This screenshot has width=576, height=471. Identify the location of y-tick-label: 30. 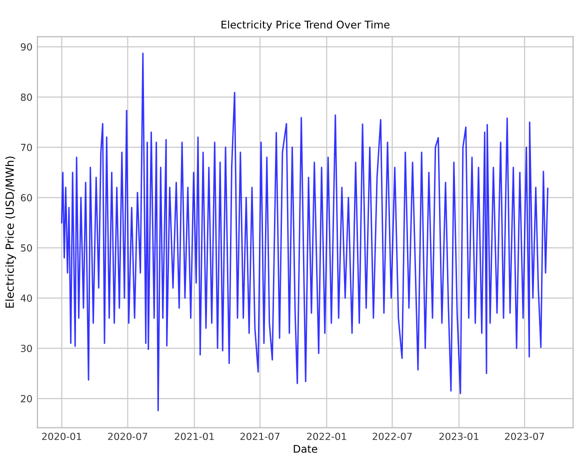
(26, 348).